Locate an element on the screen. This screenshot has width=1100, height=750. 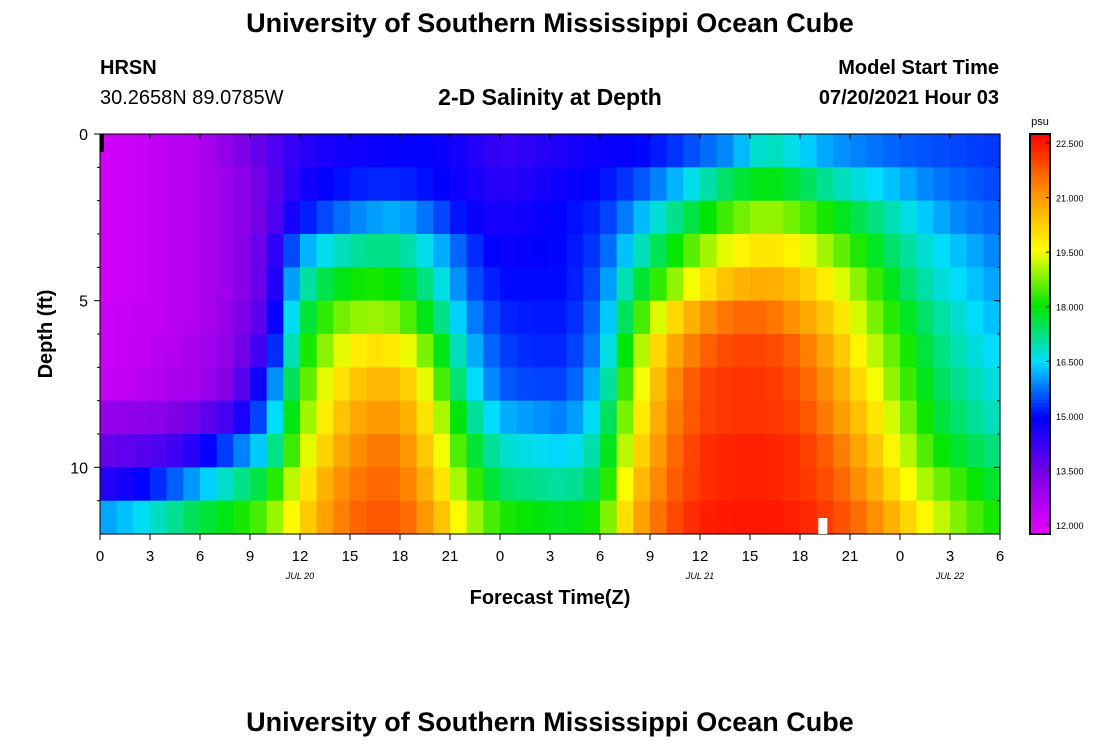
colorbar-tick-label: 22.500 is located at coordinates (1070, 144).